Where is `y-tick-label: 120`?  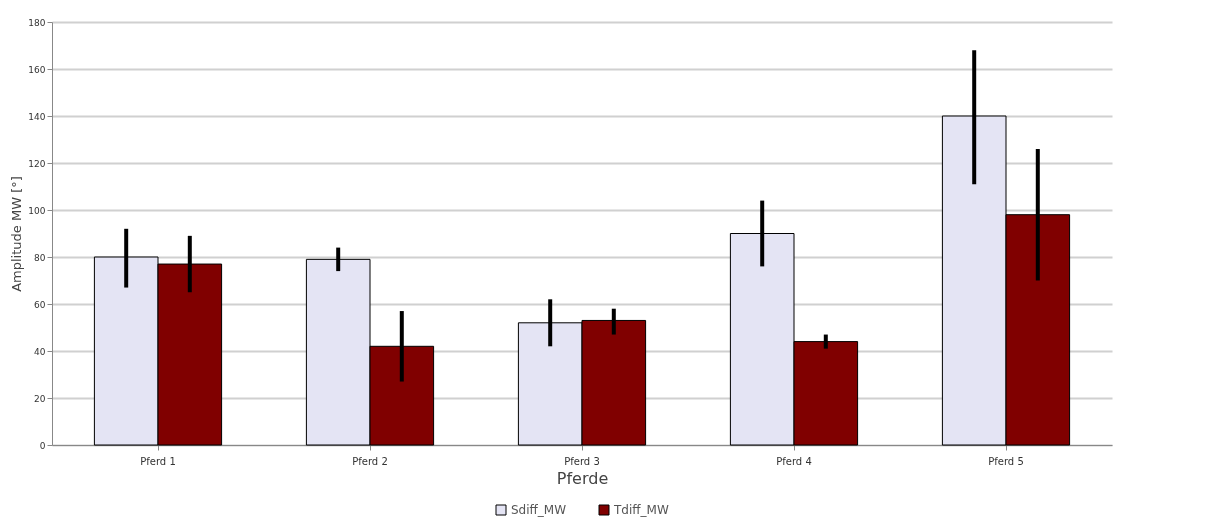 y-tick-label: 120 is located at coordinates (37, 163).